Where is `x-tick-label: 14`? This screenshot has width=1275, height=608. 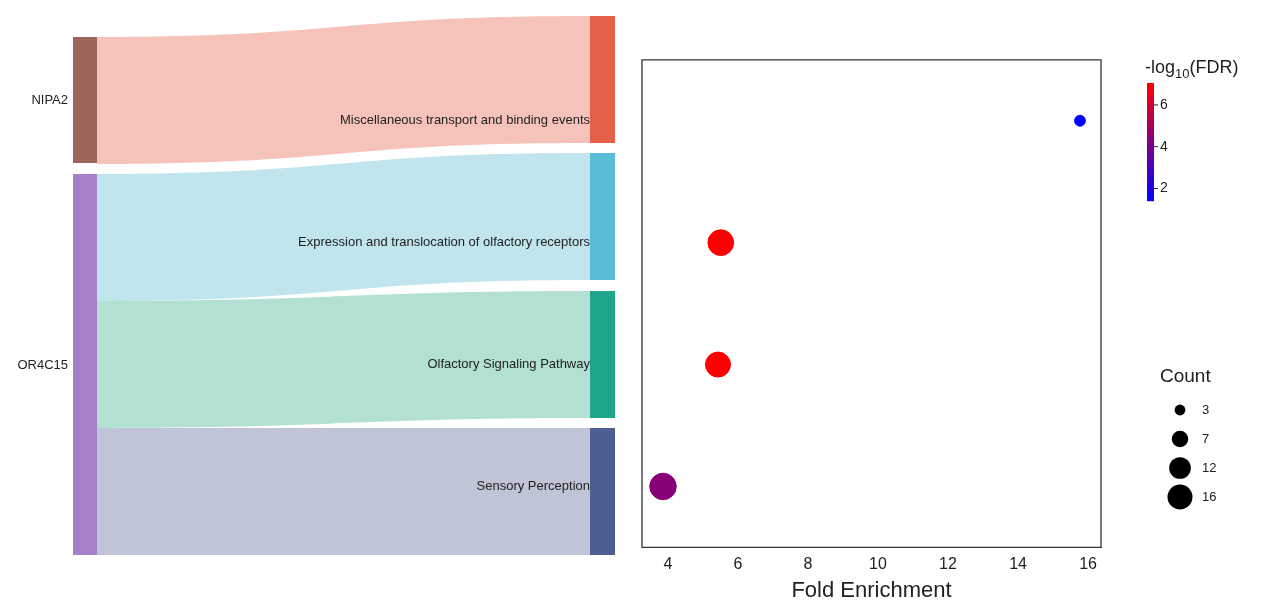
x-tick-label: 14 is located at coordinates (1018, 564).